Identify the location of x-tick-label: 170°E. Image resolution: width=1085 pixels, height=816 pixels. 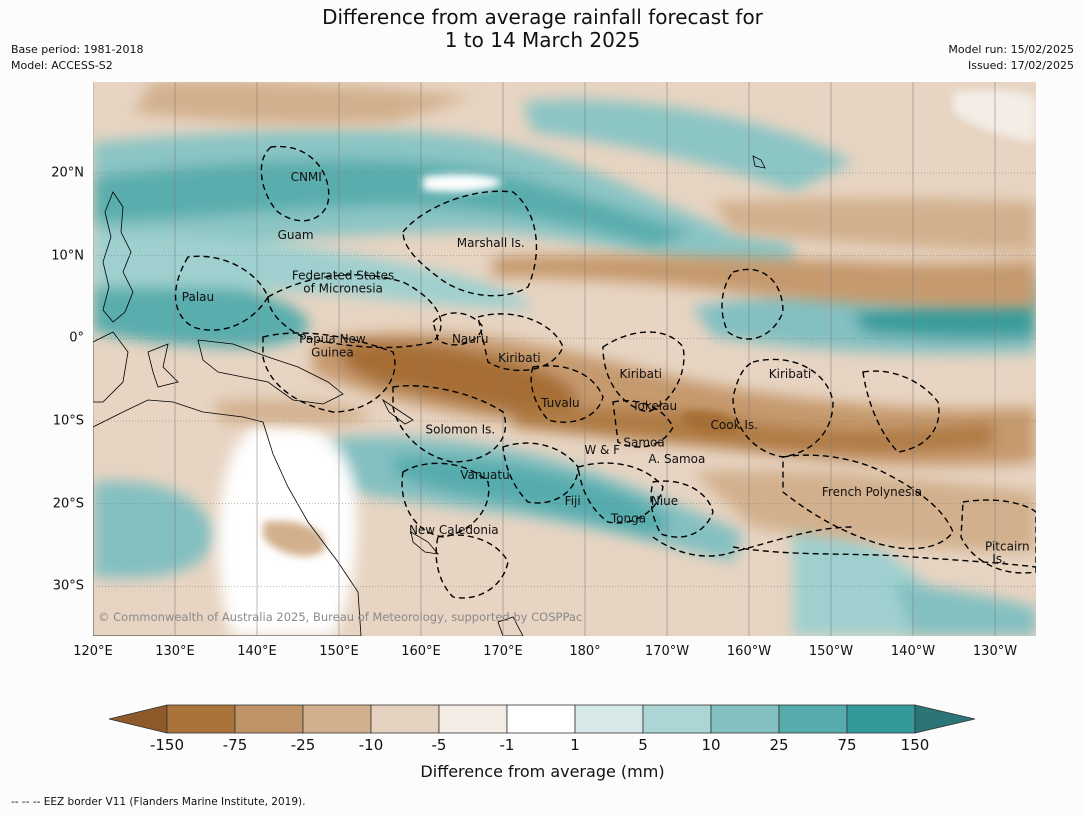
(503, 651).